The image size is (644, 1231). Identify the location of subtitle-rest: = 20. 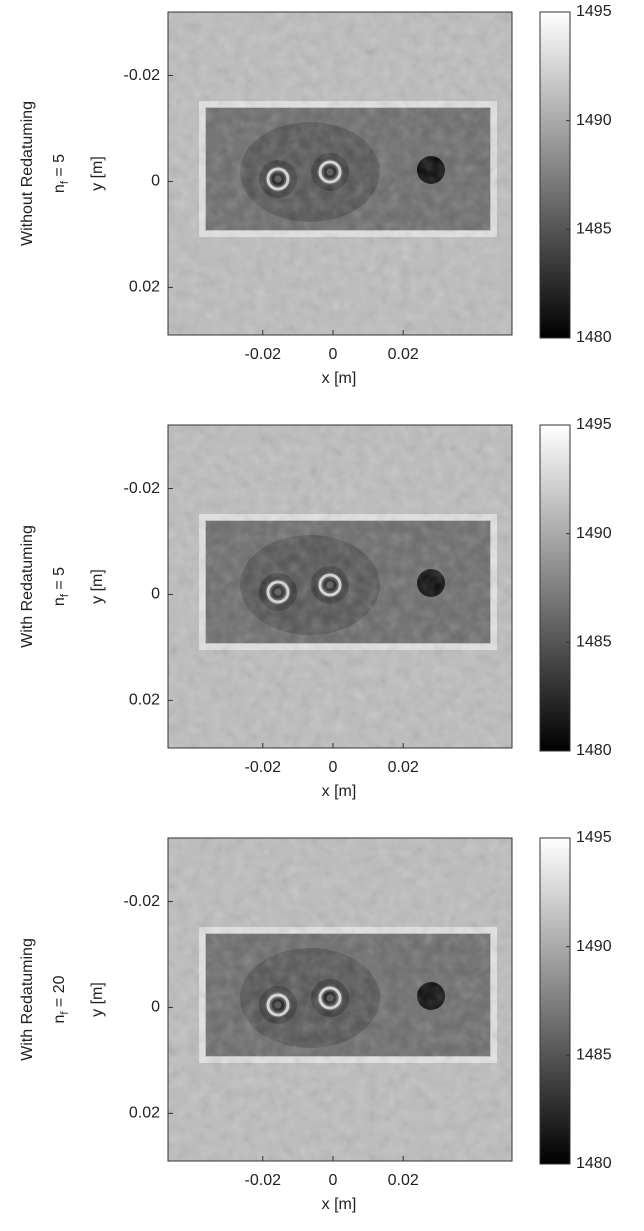
(59, 993).